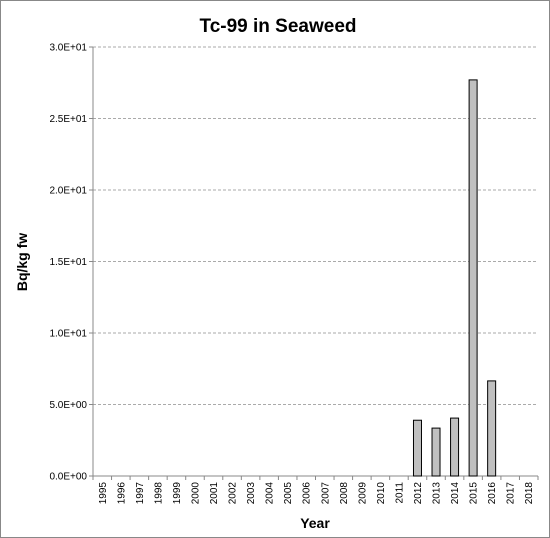 The height and width of the screenshot is (538, 550). What do you see at coordinates (288, 493) in the screenshot?
I see `x-tick-label: 2005` at bounding box center [288, 493].